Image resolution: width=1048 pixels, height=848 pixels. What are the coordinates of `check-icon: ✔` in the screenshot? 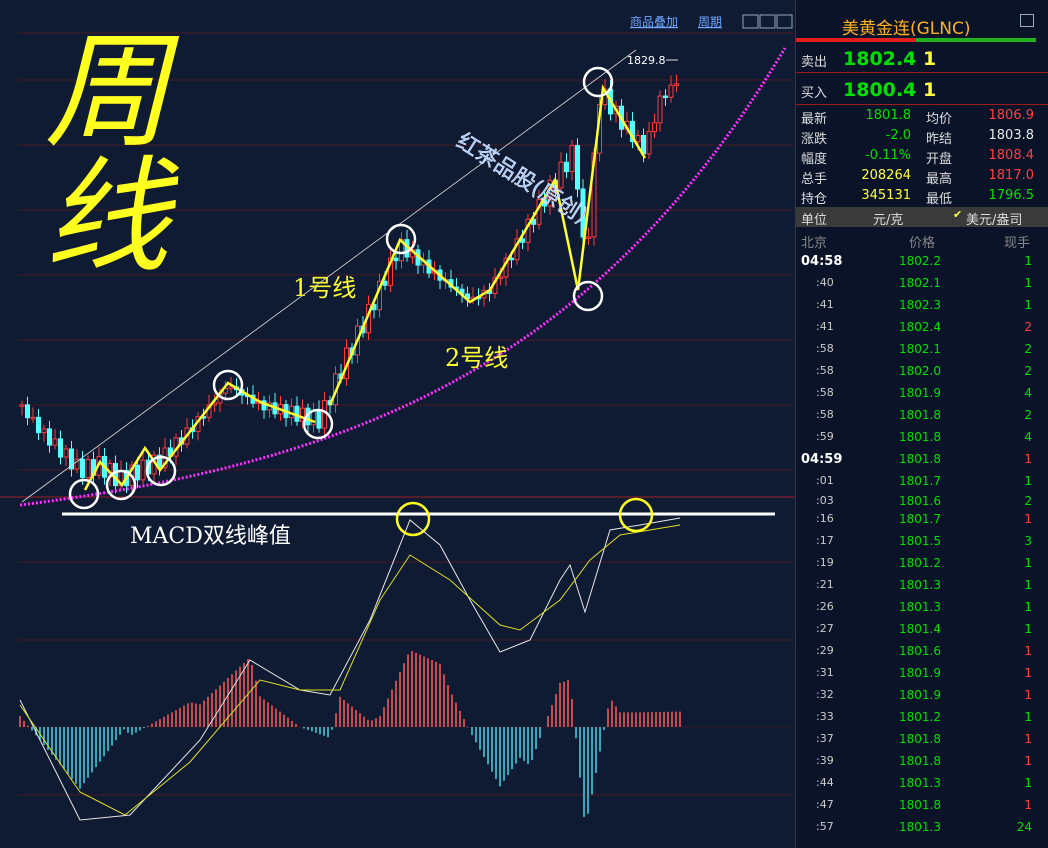 It's located at (958, 214).